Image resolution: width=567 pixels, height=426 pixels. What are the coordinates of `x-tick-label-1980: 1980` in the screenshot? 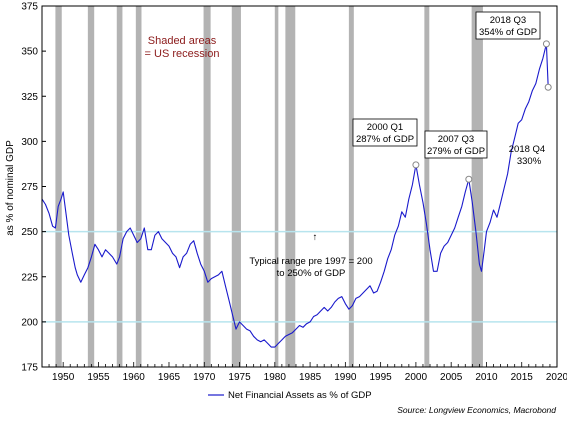 It's located at (275, 377).